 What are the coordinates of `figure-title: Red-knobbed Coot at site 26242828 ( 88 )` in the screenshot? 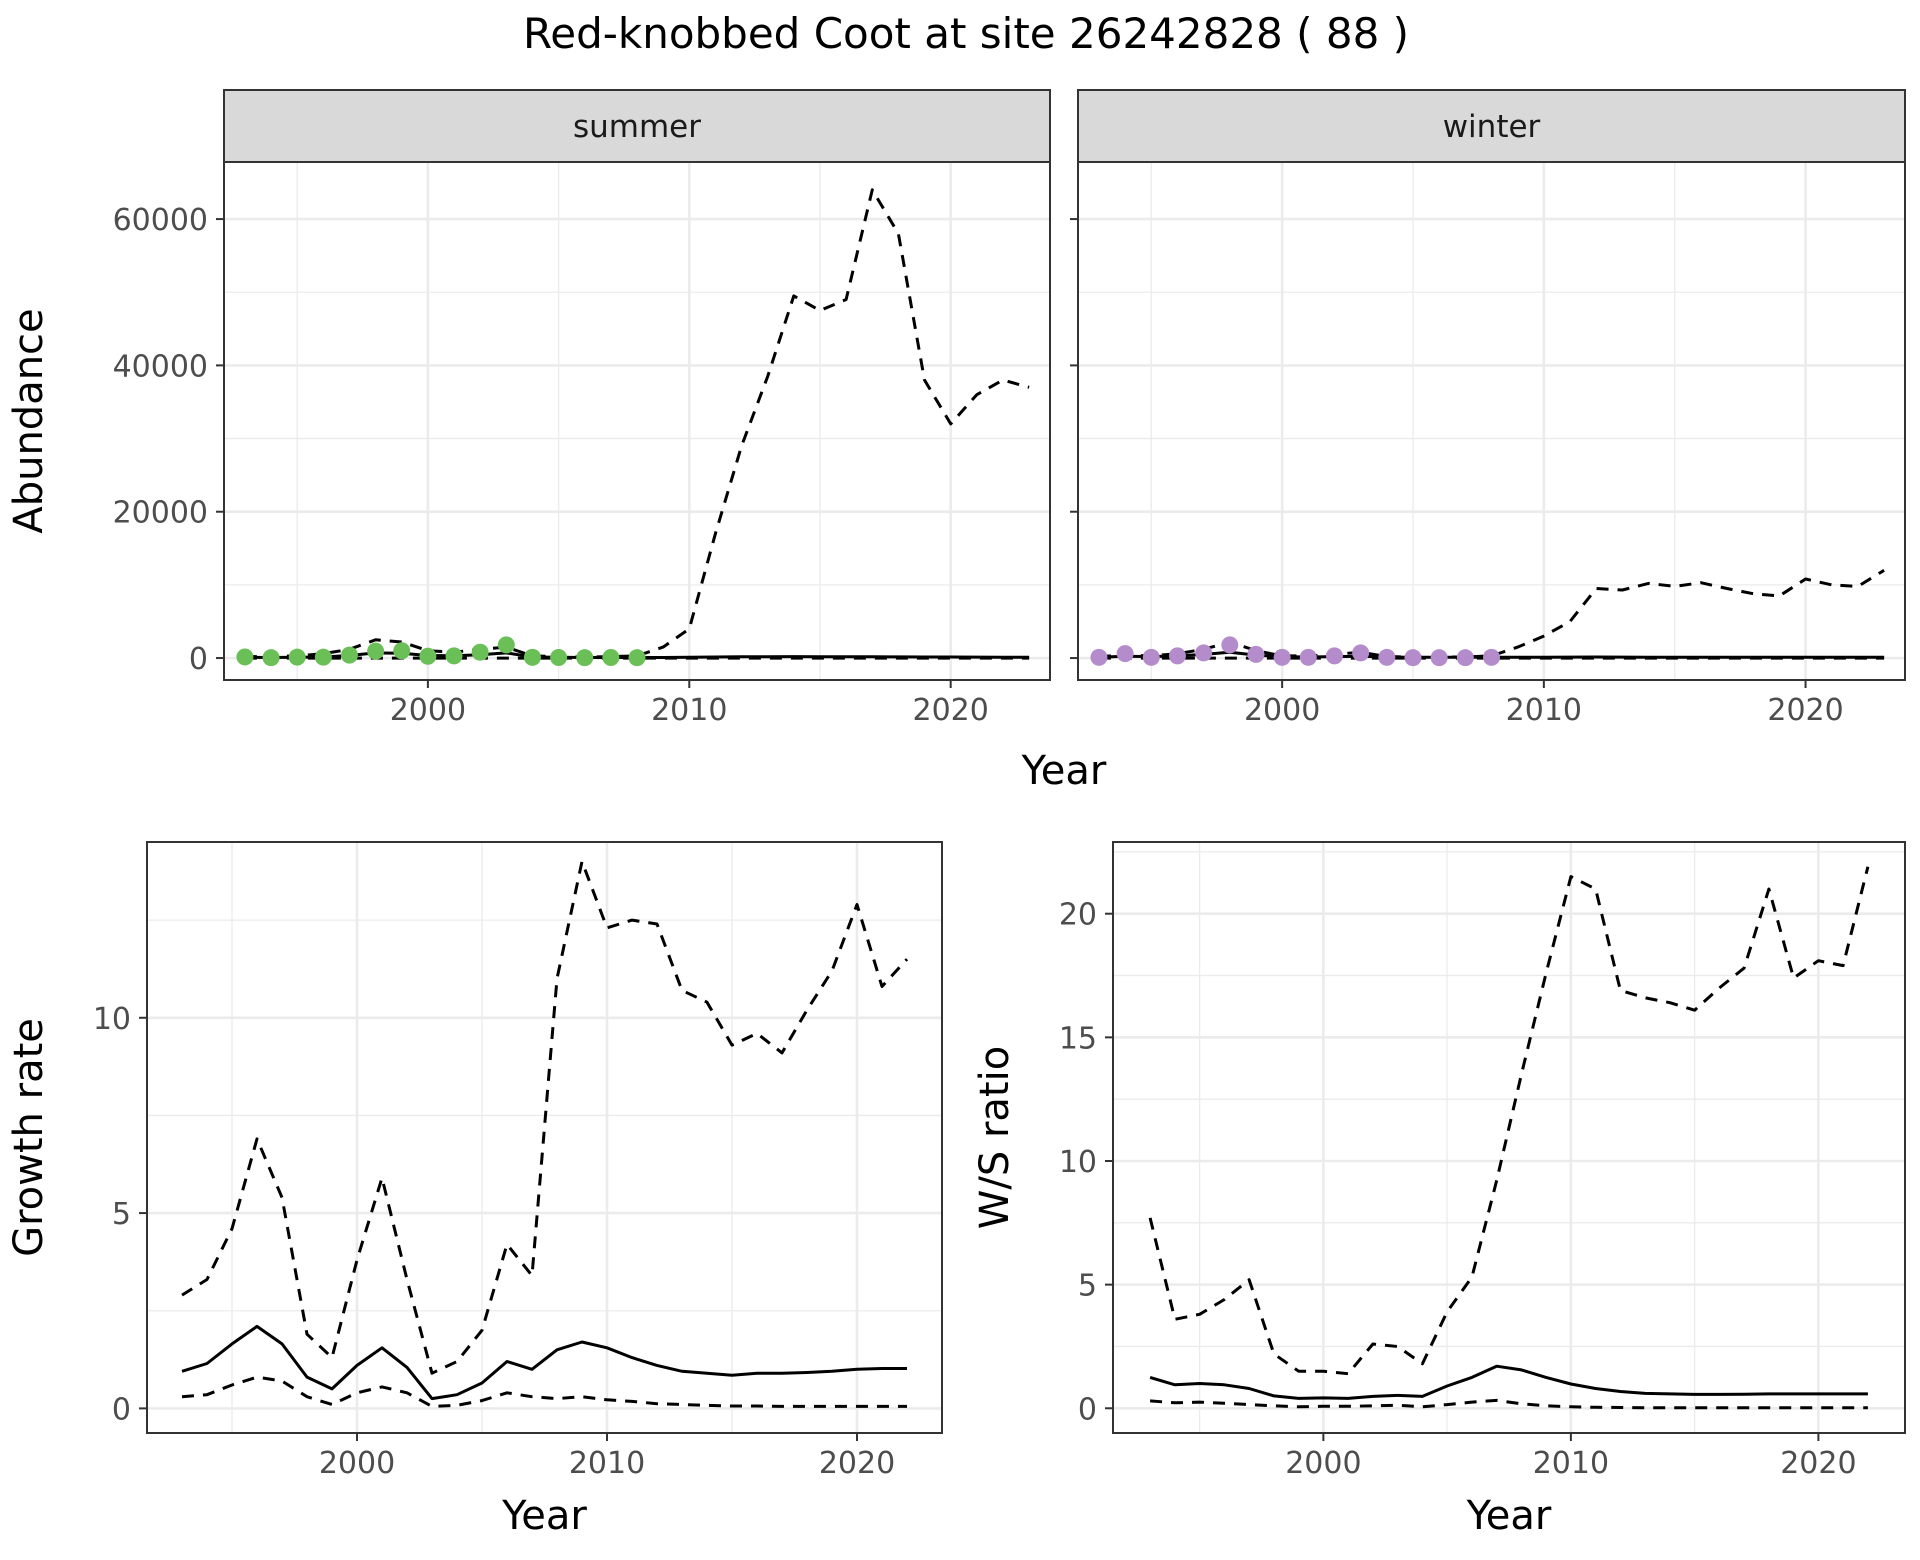 It's located at (966, 33).